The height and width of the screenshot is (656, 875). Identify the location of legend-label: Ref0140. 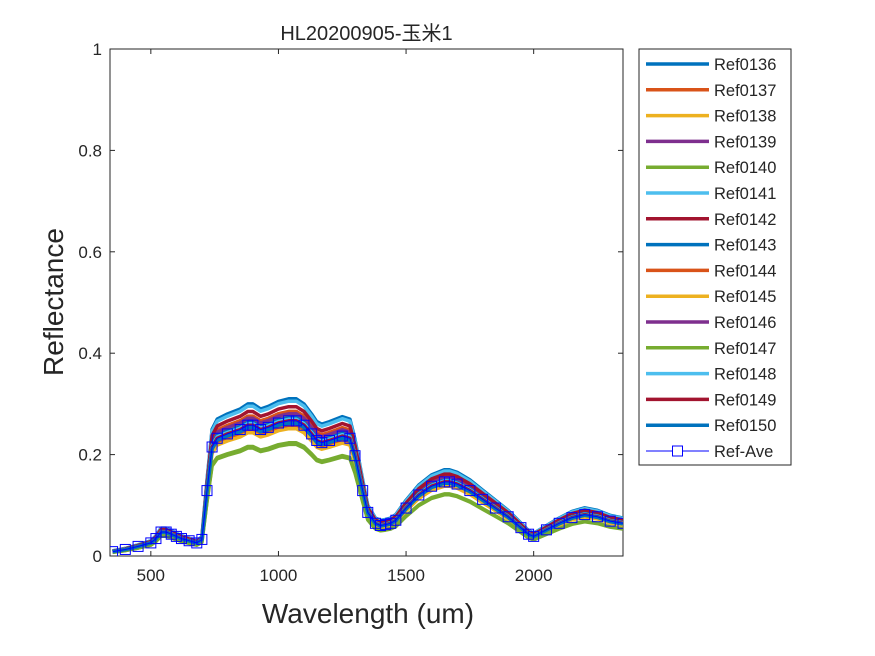
(745, 168).